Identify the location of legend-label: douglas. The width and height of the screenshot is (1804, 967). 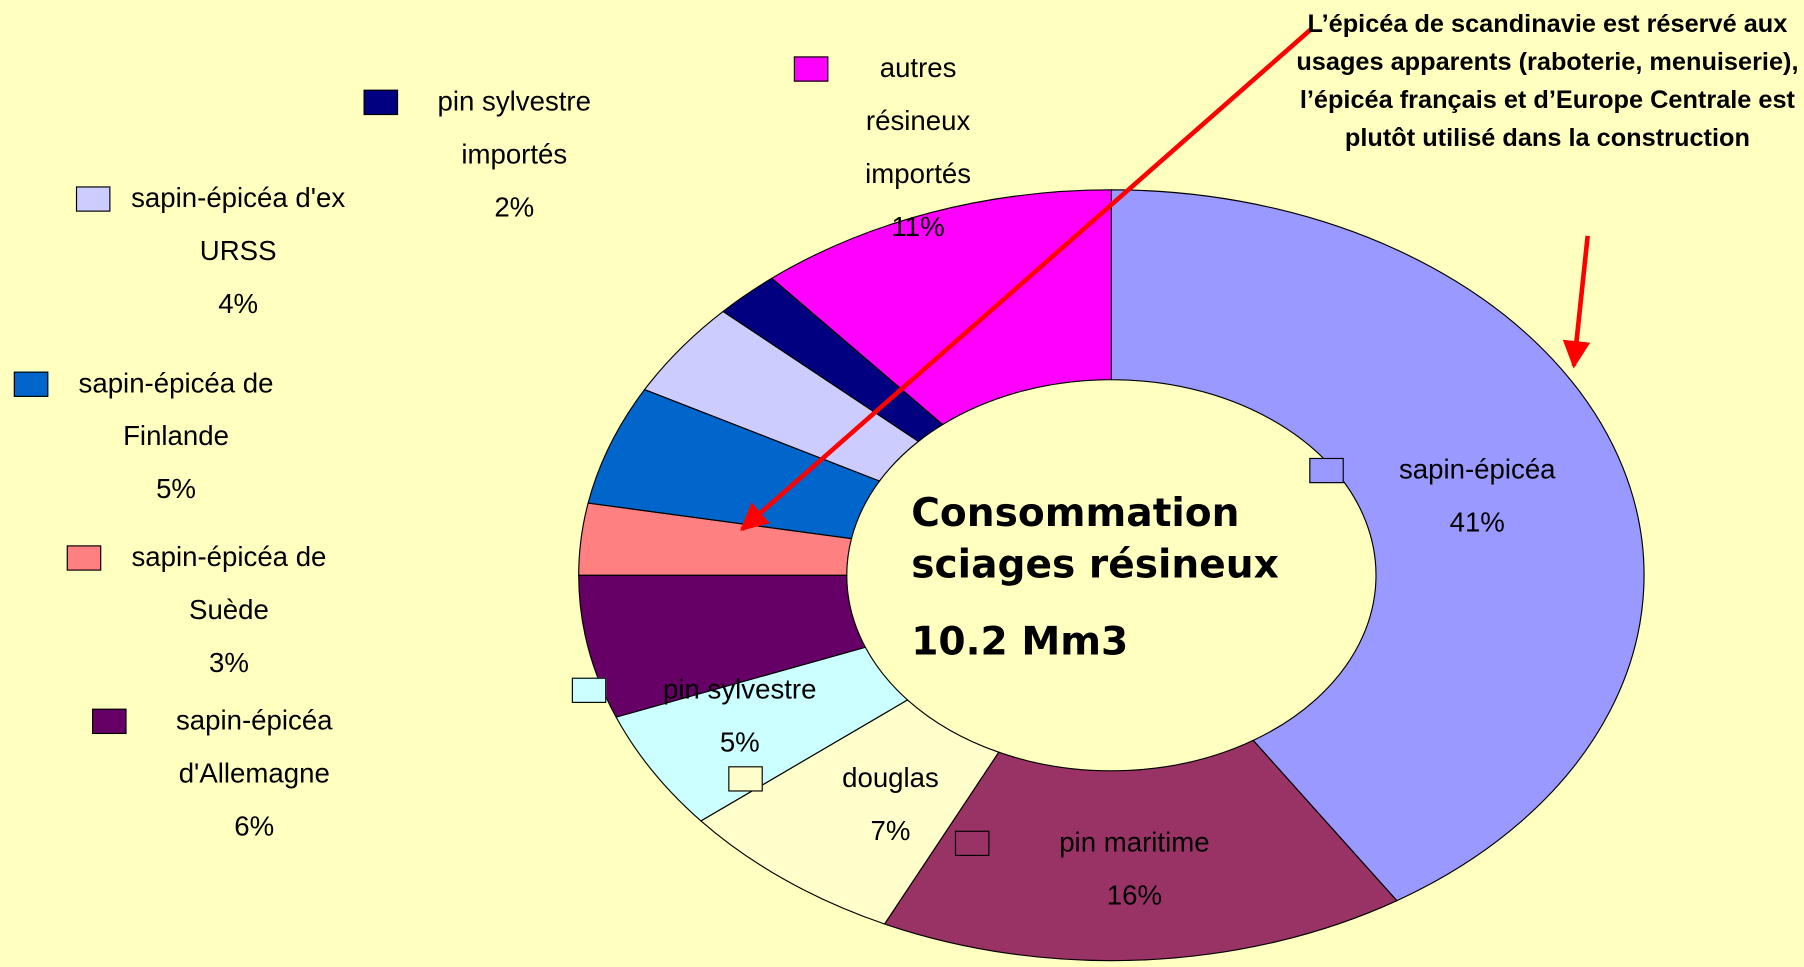
(890, 778).